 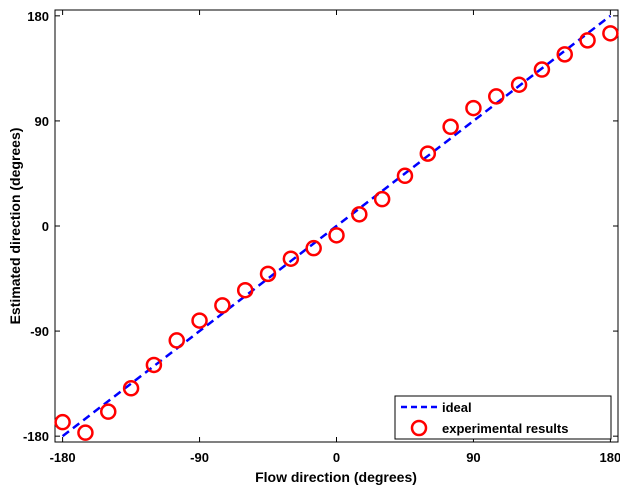 What do you see at coordinates (38, 16) in the screenshot?
I see `y-tick-label: 180` at bounding box center [38, 16].